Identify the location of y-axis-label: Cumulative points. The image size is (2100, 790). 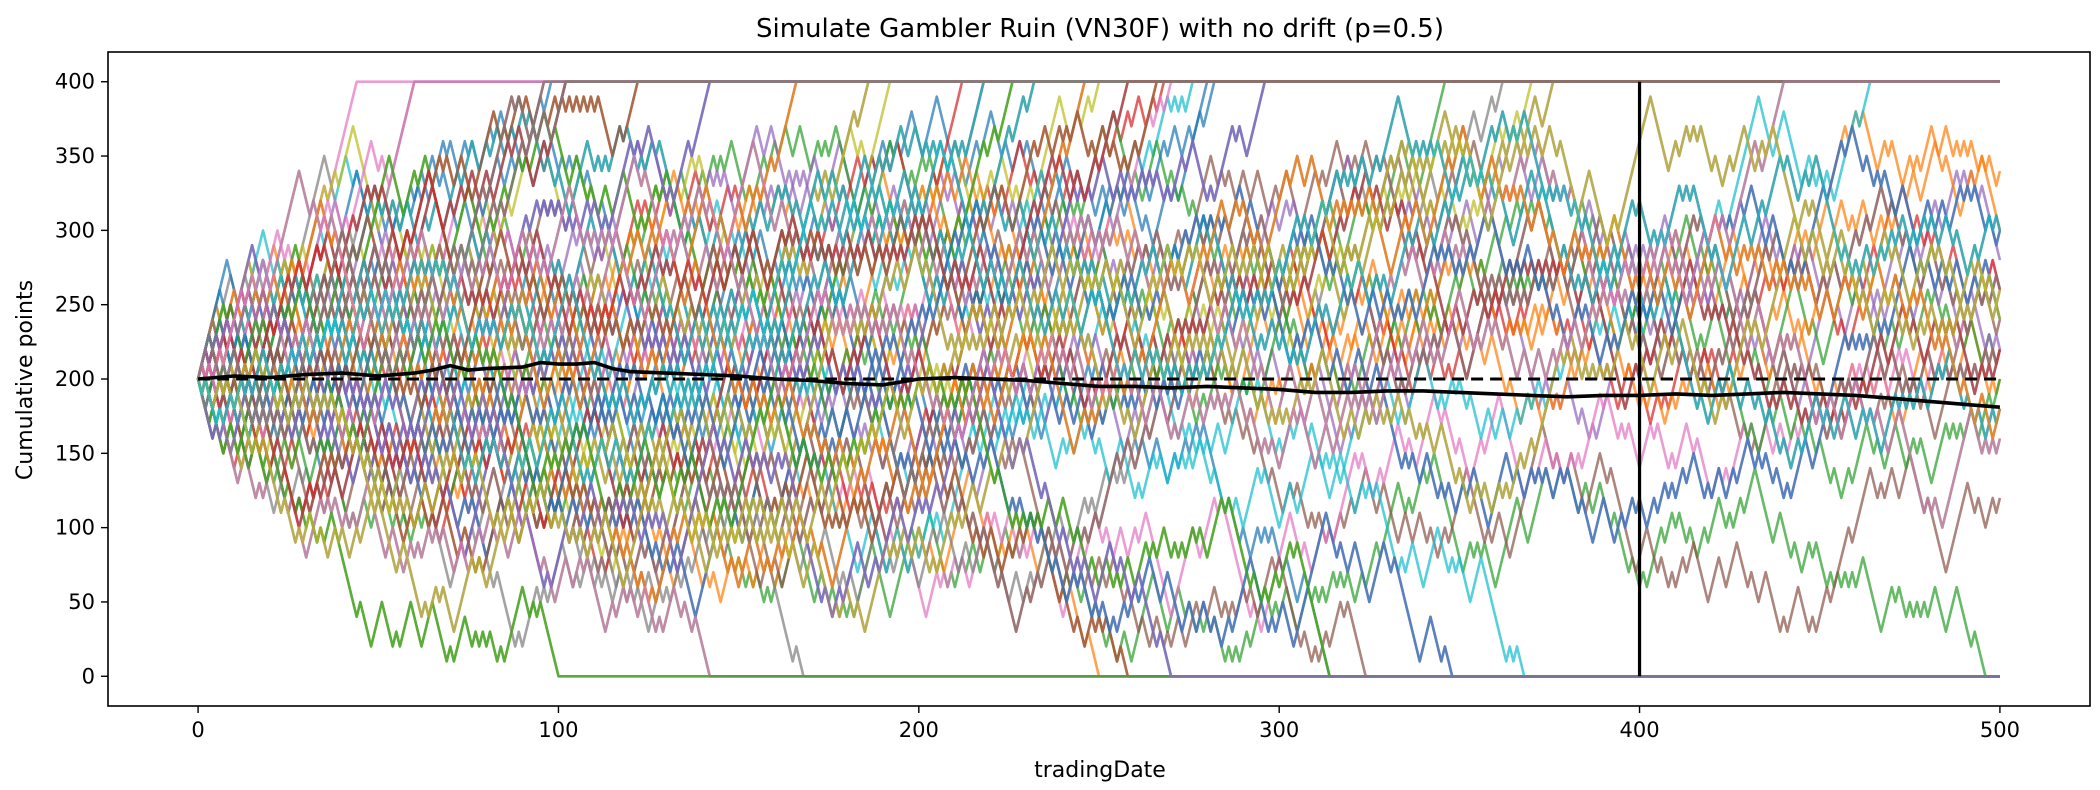
(25, 380).